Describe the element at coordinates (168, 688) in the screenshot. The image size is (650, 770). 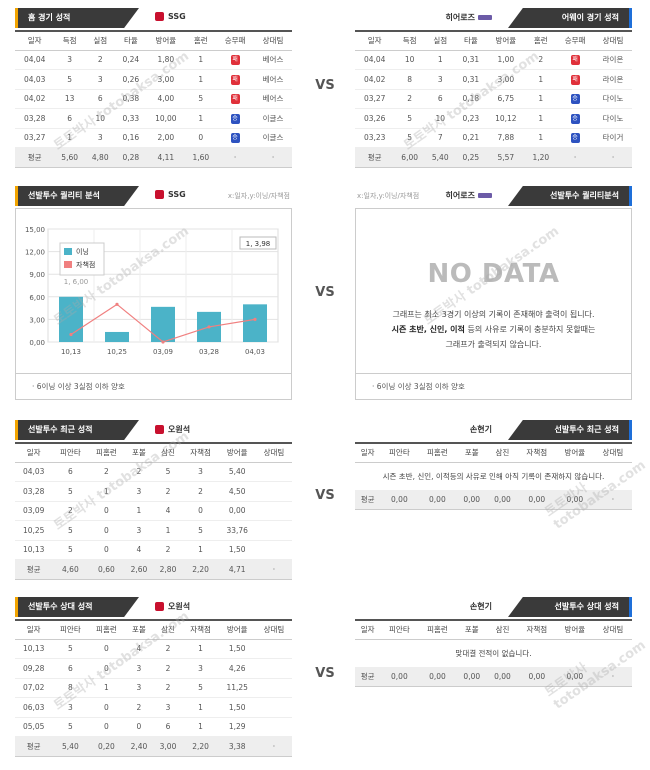
I see `table-cell: 2` at that location.